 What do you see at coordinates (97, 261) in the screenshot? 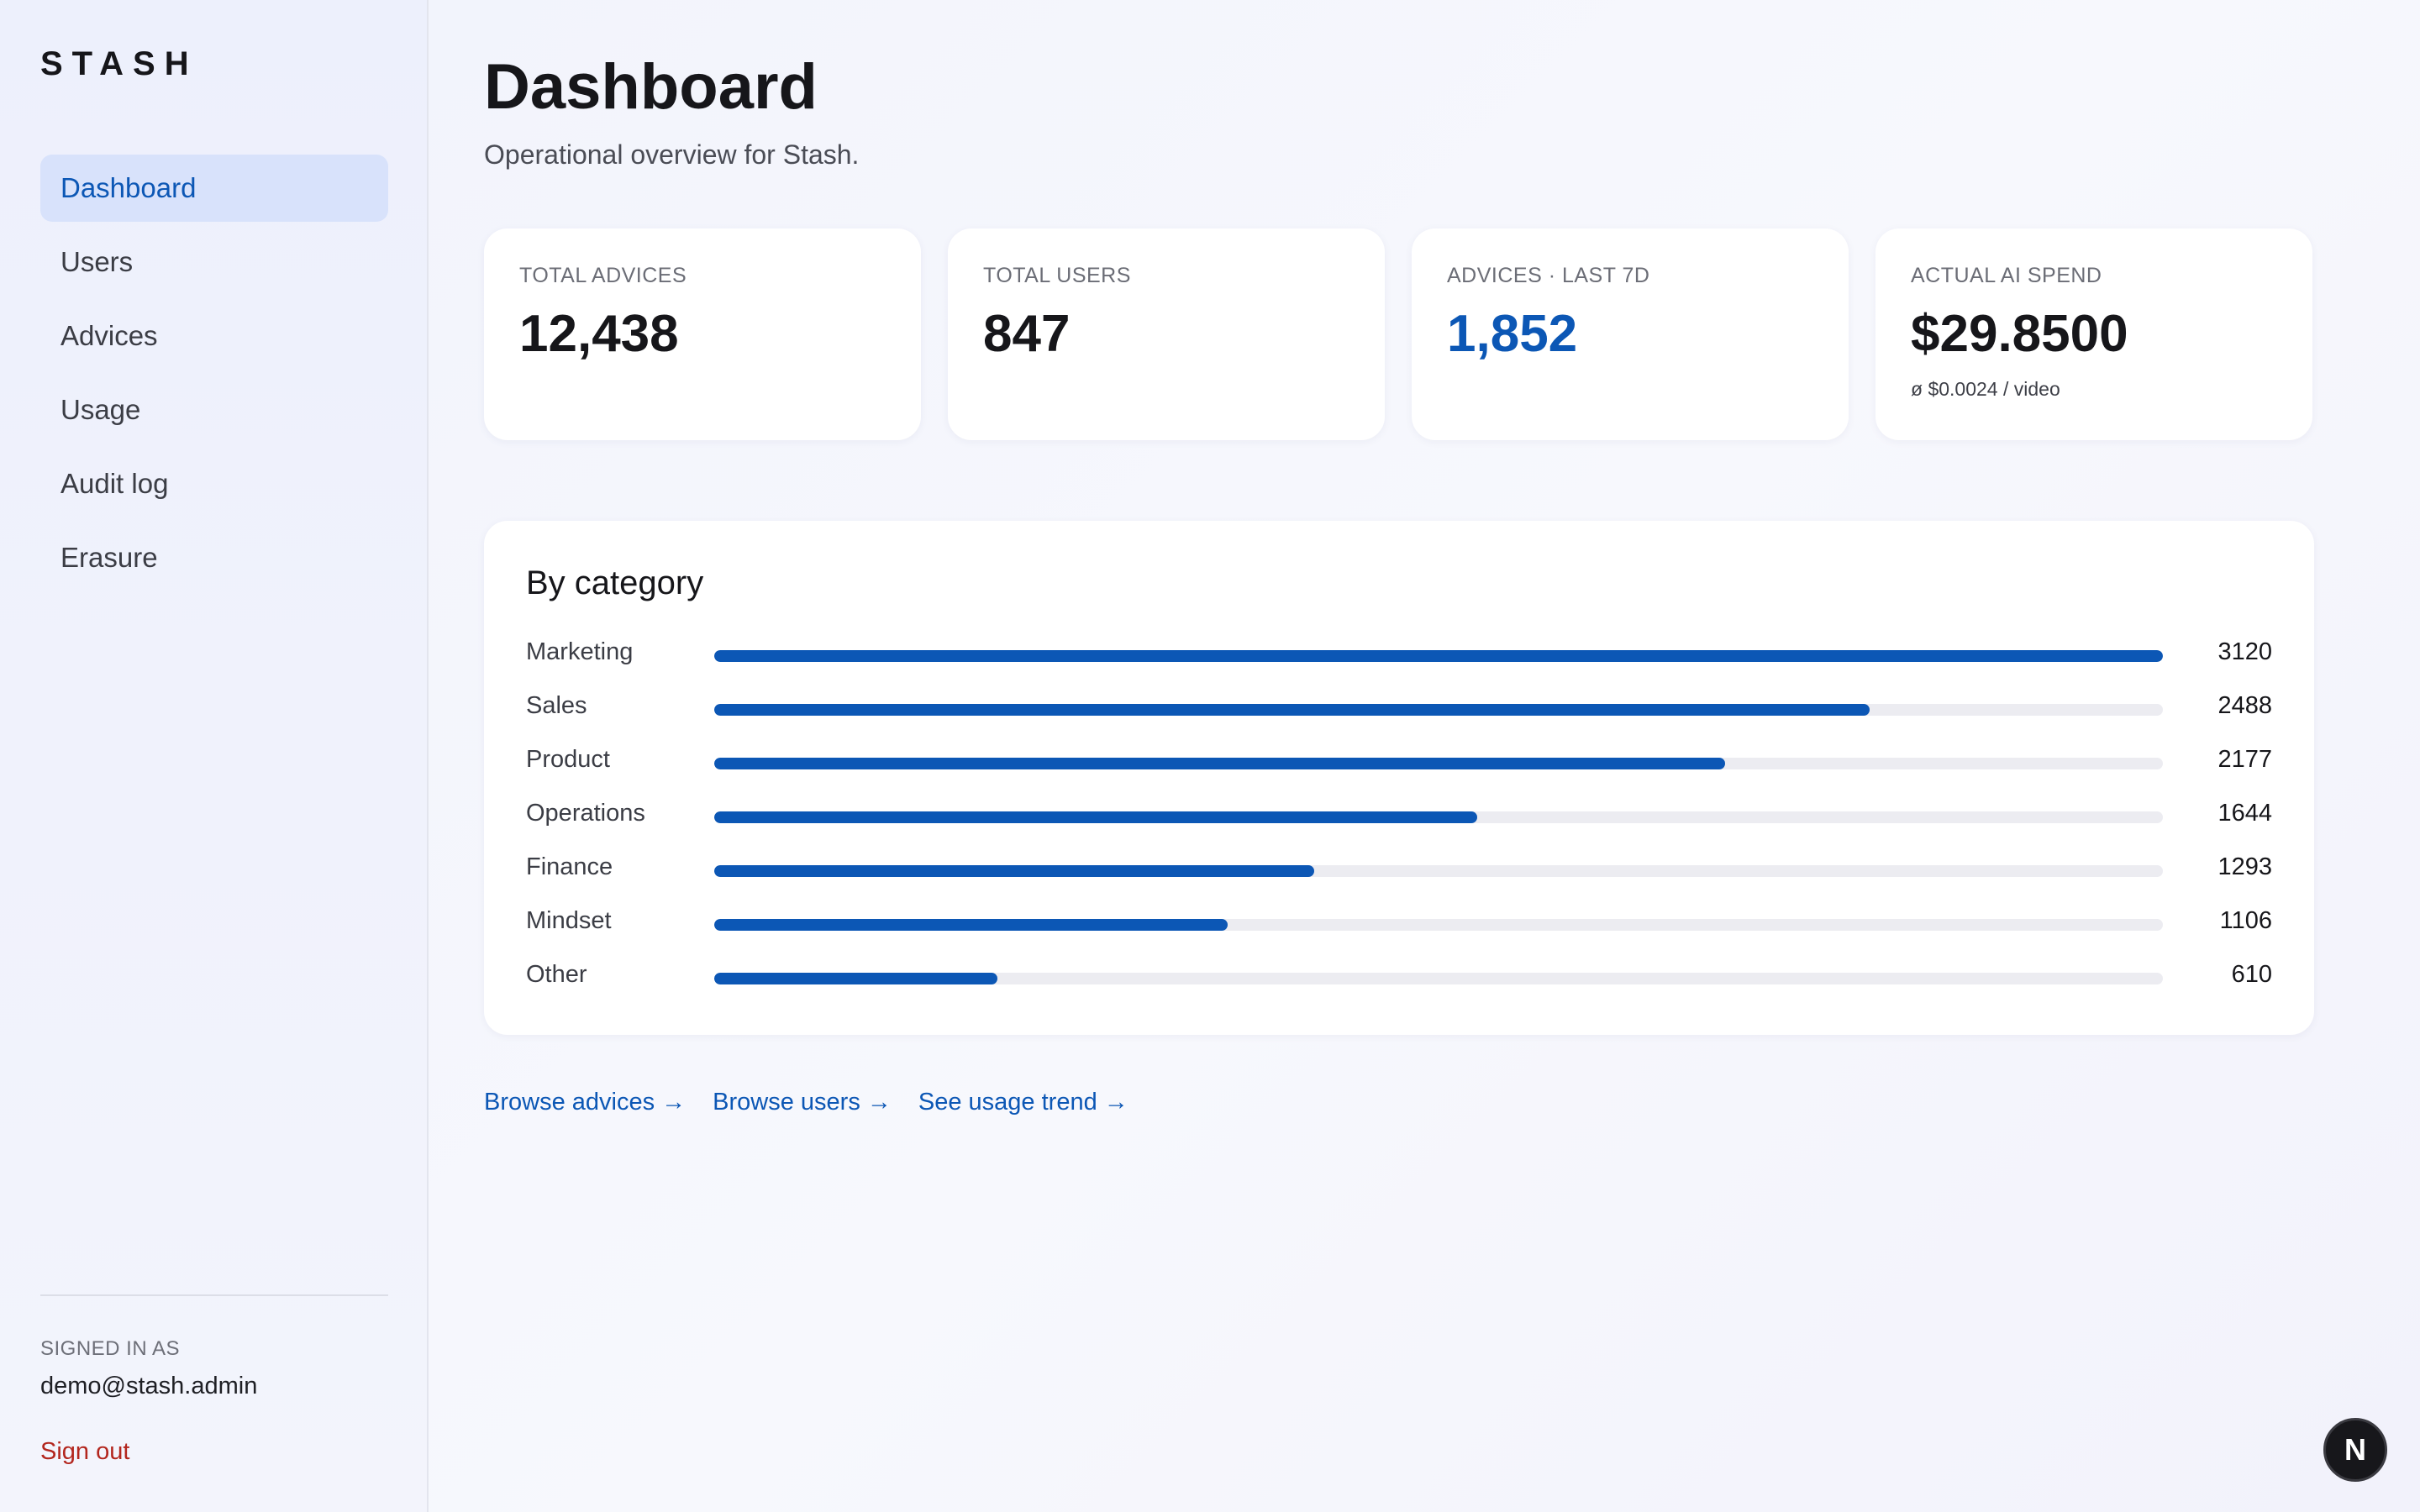
I see `nav-users: Users` at bounding box center [97, 261].